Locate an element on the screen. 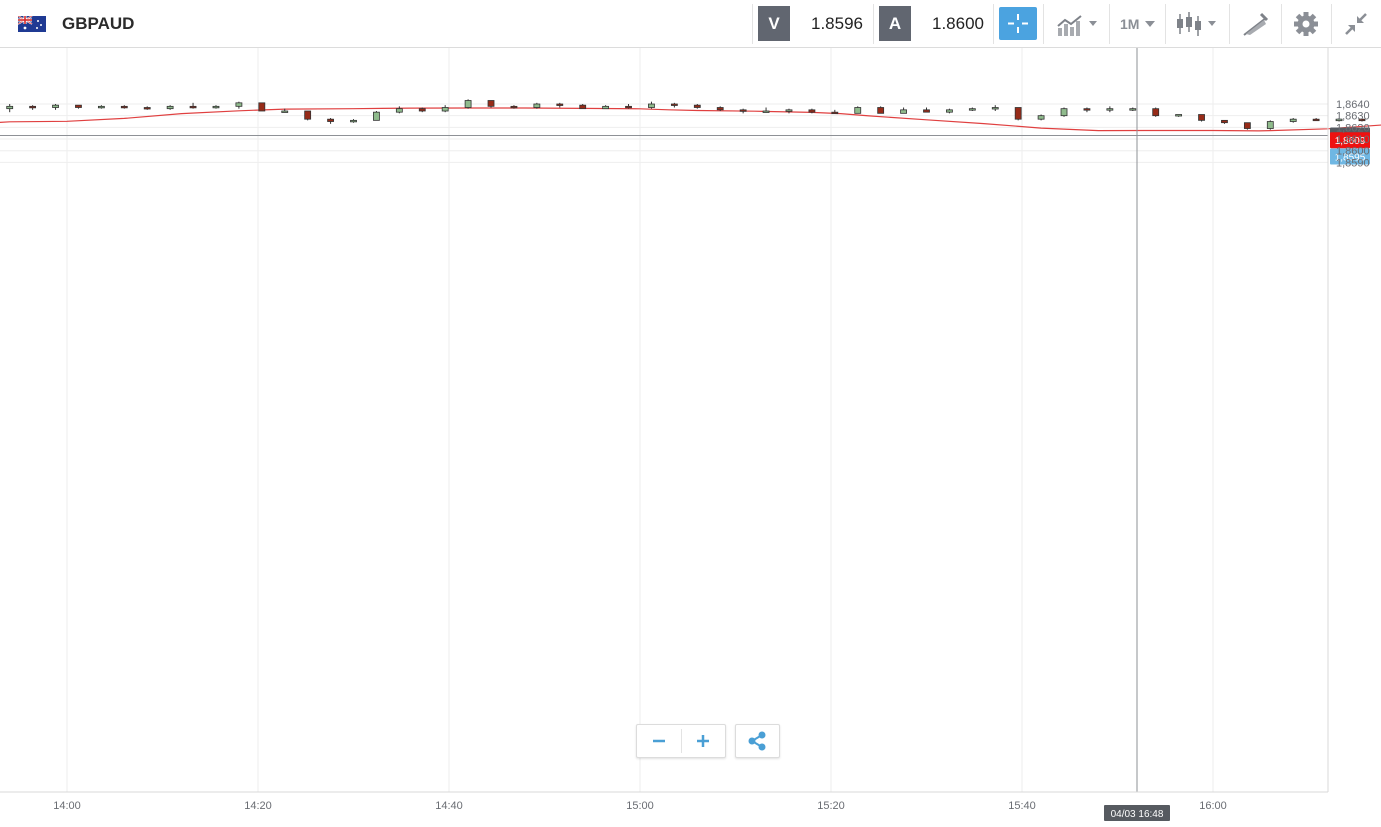  y-tick-label: 1,8620 is located at coordinates (1353, 128).